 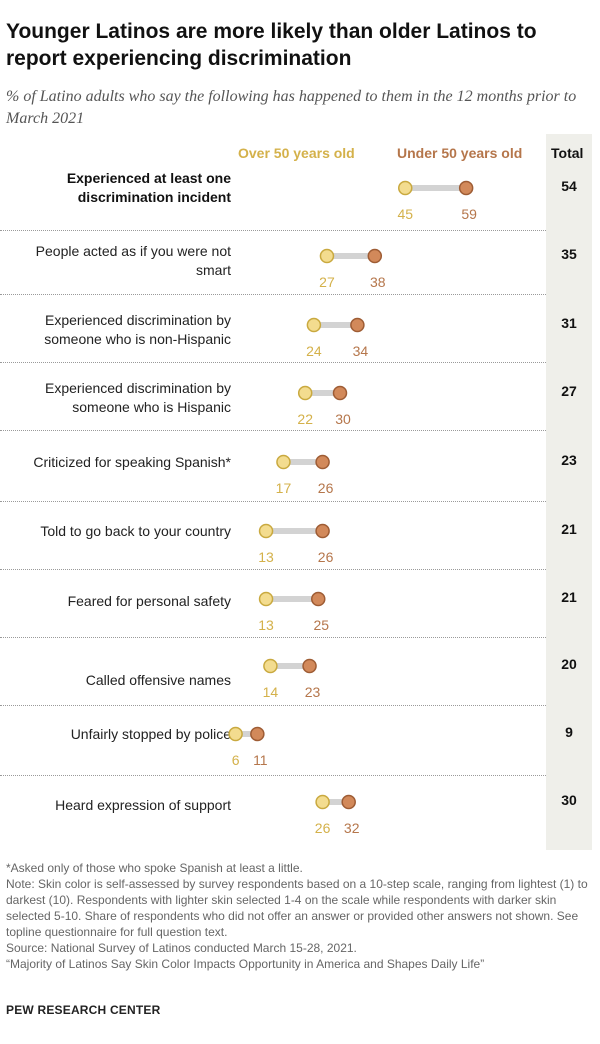 What do you see at coordinates (158, 680) in the screenshot?
I see `row-label: Called offensive names` at bounding box center [158, 680].